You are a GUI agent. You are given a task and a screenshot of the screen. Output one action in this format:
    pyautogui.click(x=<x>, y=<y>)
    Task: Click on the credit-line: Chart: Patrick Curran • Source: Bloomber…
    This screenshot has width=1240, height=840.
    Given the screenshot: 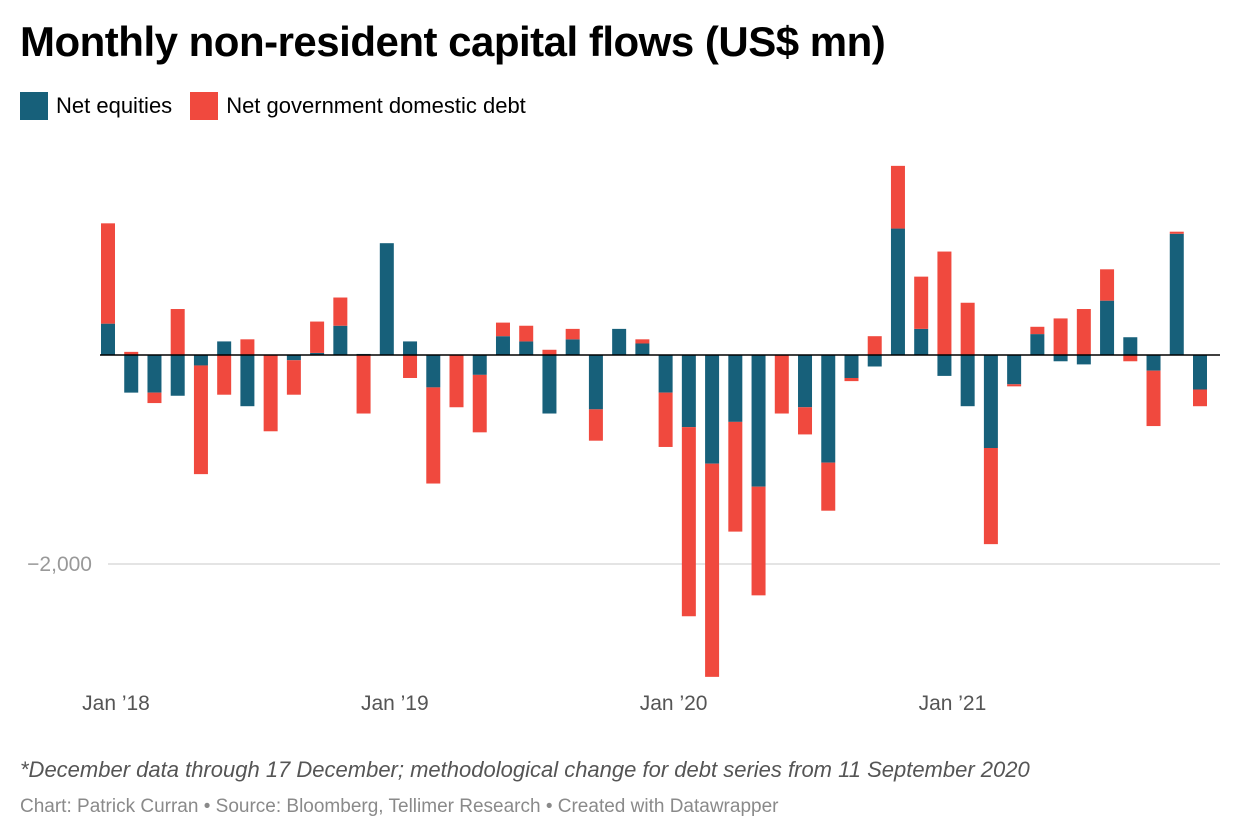 What is the action you would take?
    pyautogui.click(x=399, y=806)
    